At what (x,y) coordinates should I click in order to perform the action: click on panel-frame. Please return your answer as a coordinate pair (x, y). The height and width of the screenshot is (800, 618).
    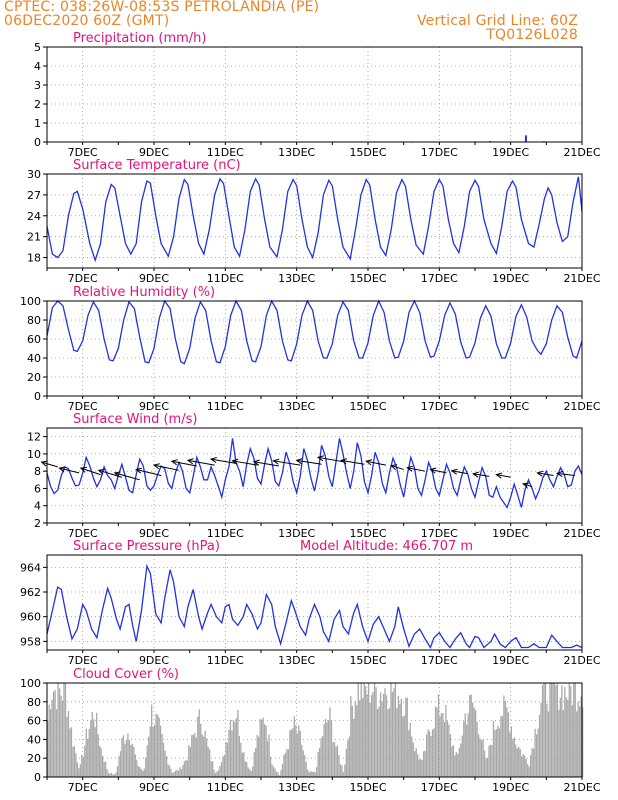
    Looking at the image, I should click on (314, 475).